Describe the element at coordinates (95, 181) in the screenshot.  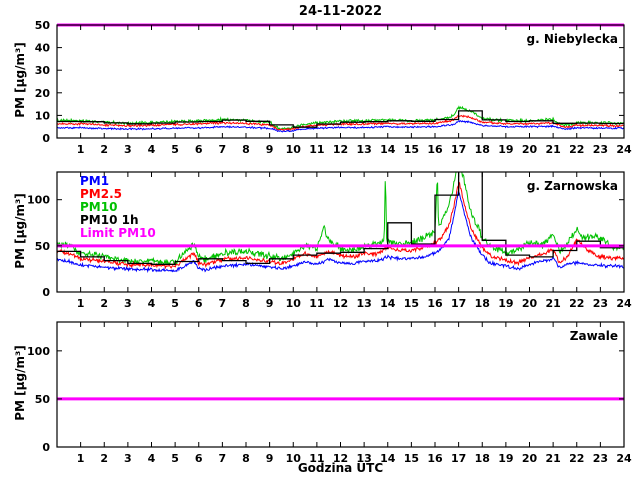
I see `legend-entry-pm1: PM1` at that location.